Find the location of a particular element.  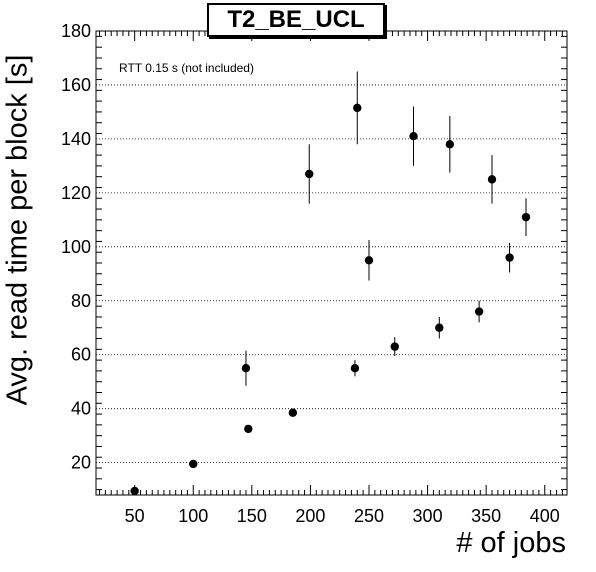

x-tick-label: 300 is located at coordinates (428, 516).